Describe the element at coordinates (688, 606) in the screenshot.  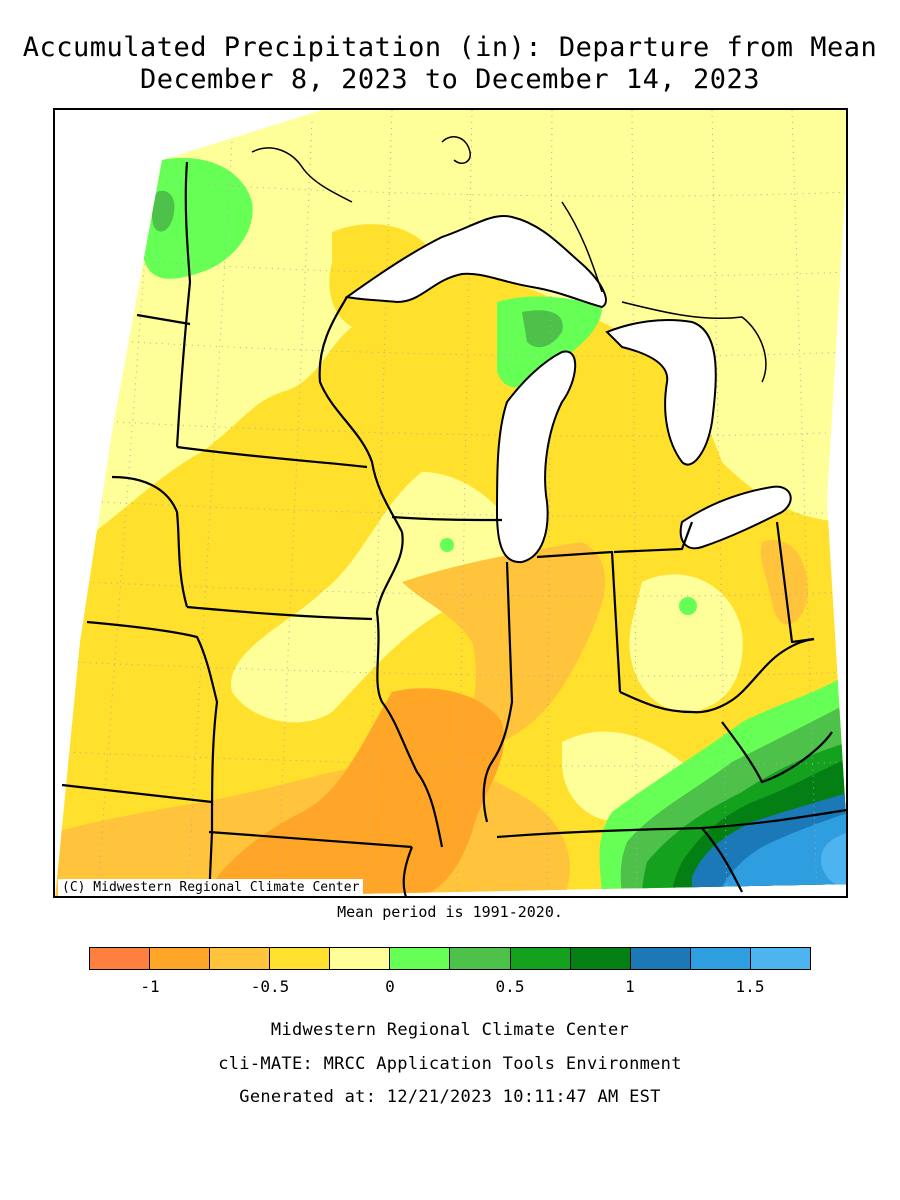
I see `green-spot-ohio` at that location.